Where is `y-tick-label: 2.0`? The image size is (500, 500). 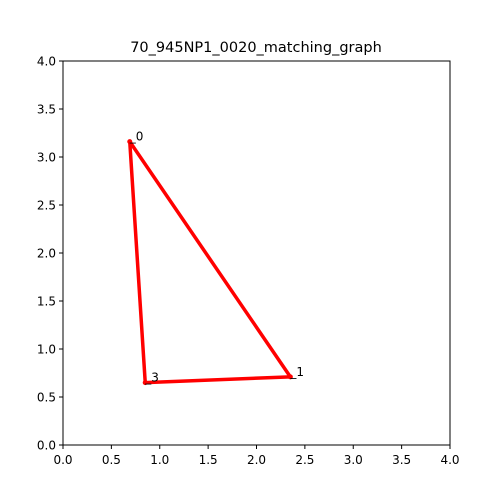
y-tick-label: 2.0 is located at coordinates (46, 254).